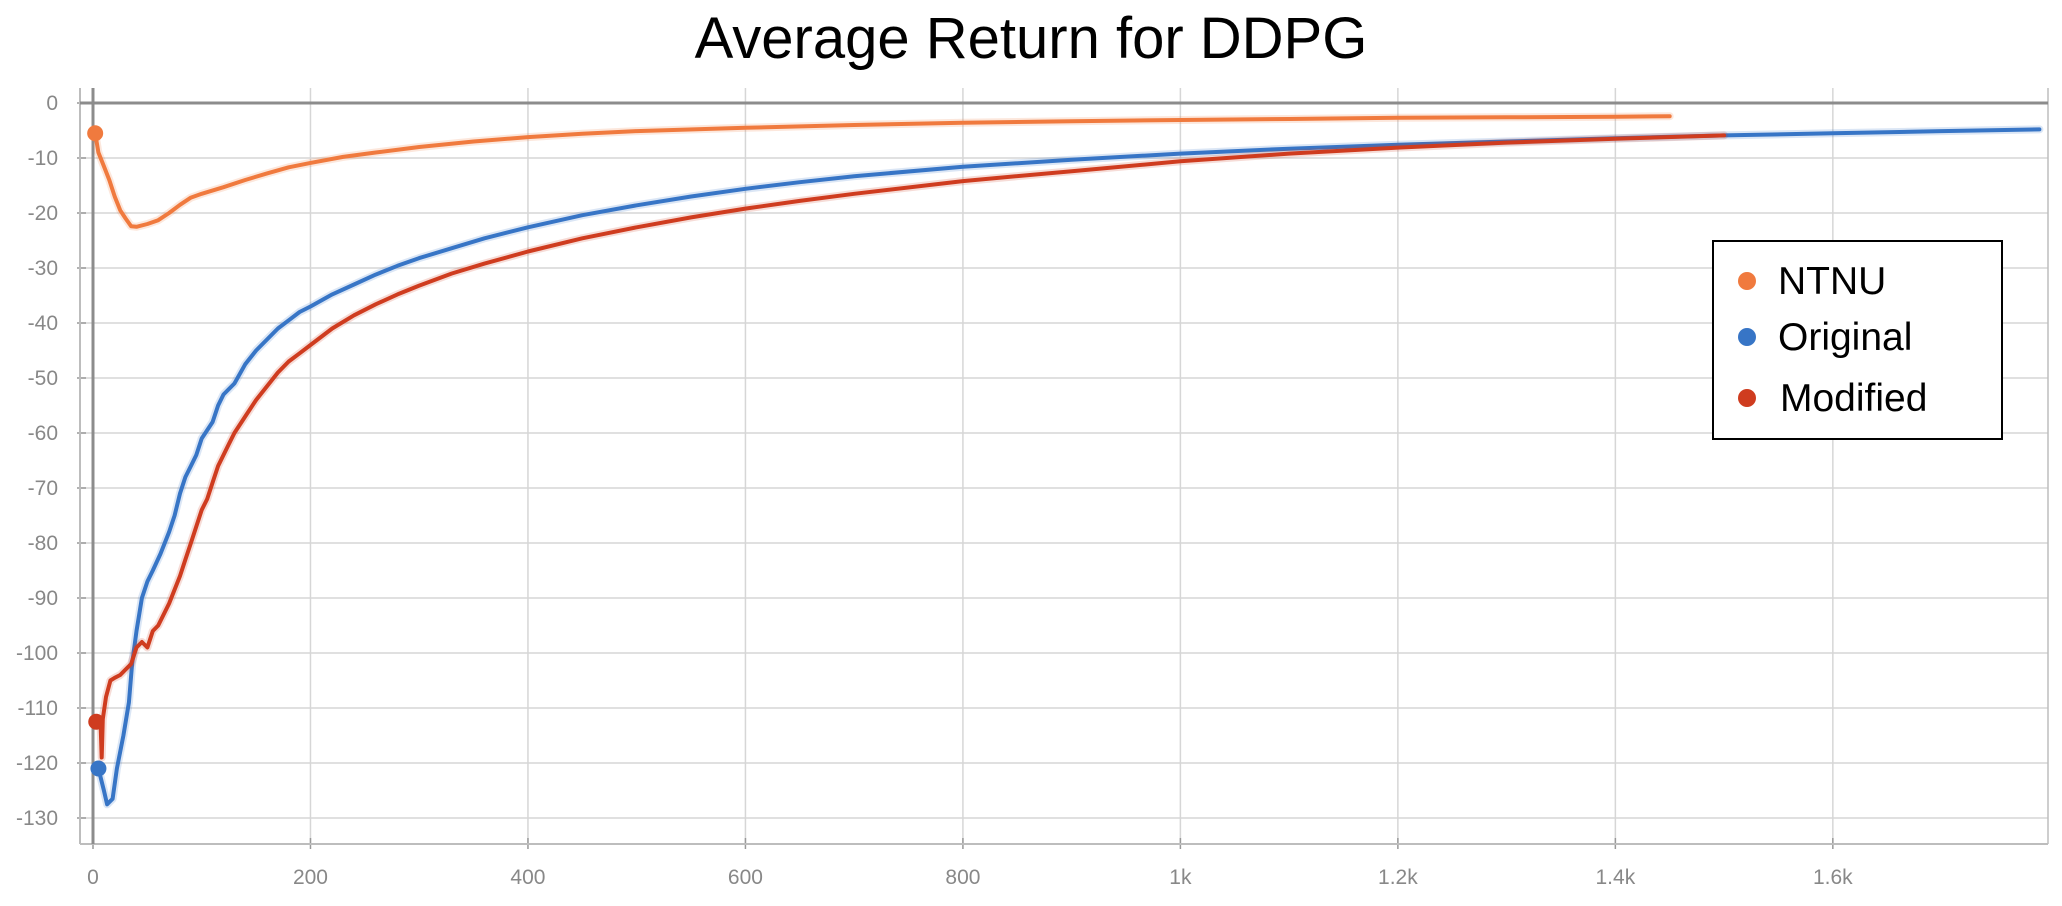  What do you see at coordinates (43, 268) in the screenshot?
I see `y-tick-label: -30` at bounding box center [43, 268].